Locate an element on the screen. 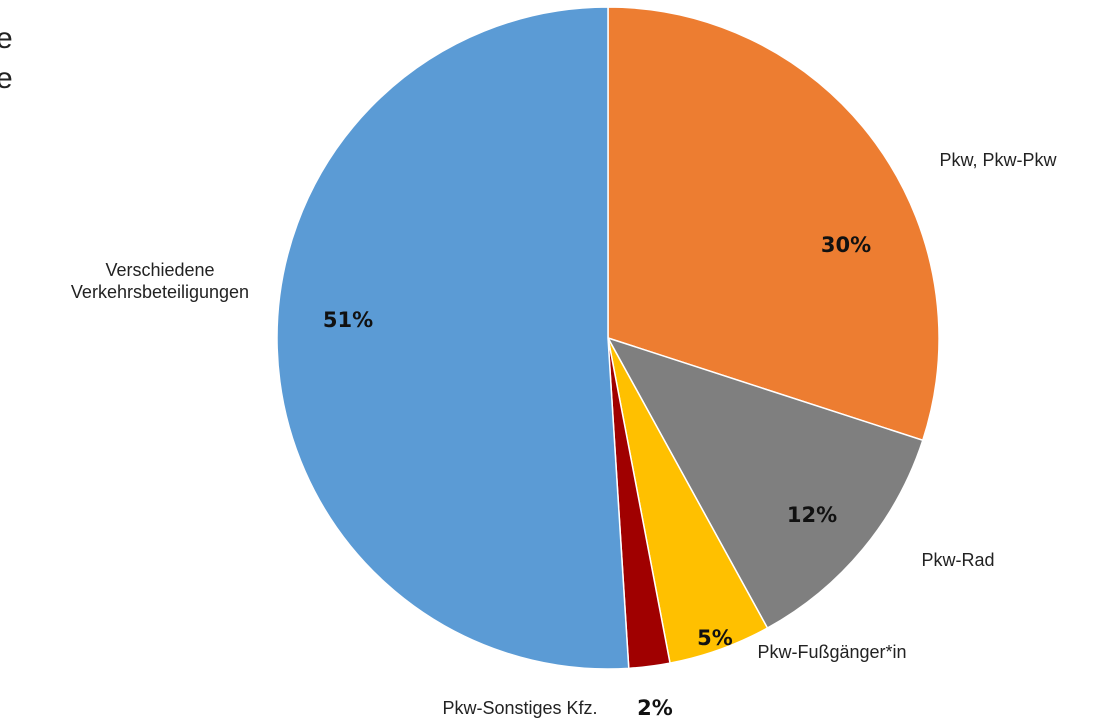 This screenshot has height=721, width=1107. category-label: Pkw-Fußgänger*in is located at coordinates (832, 652).